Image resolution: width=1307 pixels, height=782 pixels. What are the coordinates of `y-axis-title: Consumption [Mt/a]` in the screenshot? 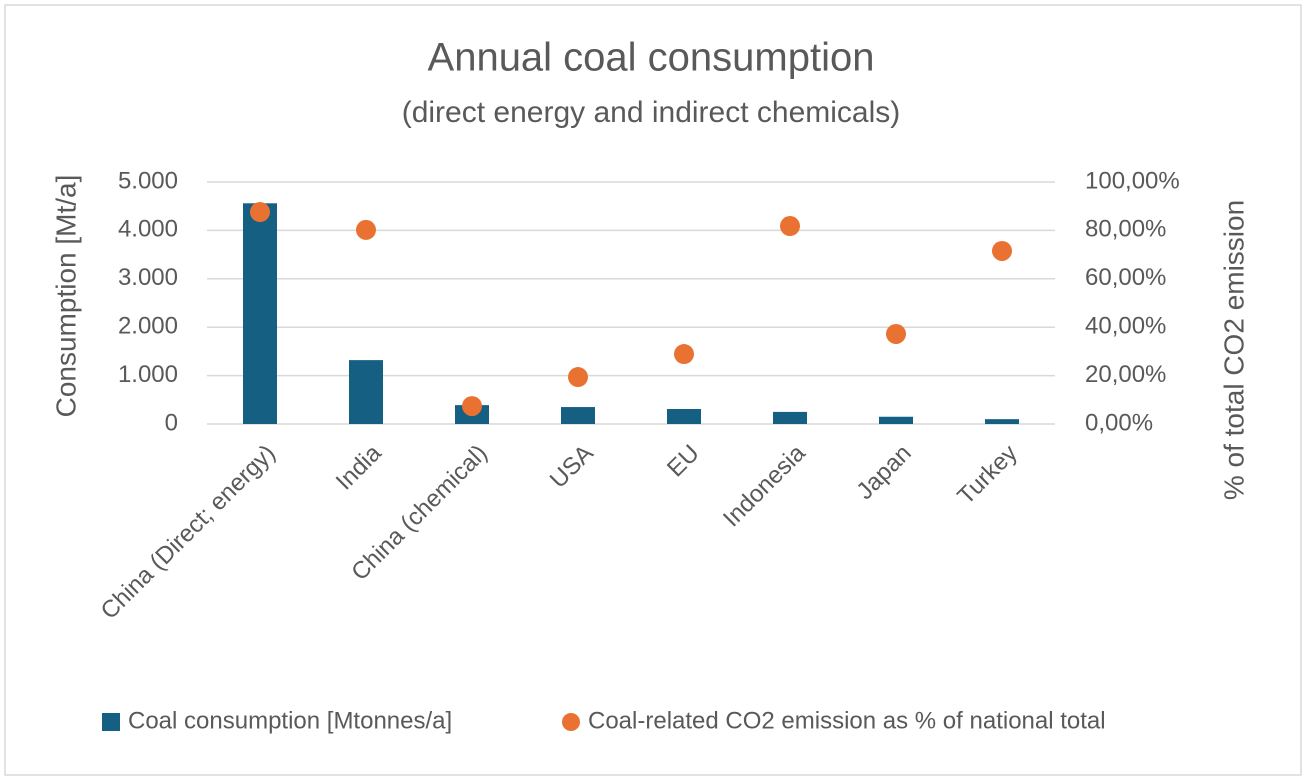 It's located at (65, 296).